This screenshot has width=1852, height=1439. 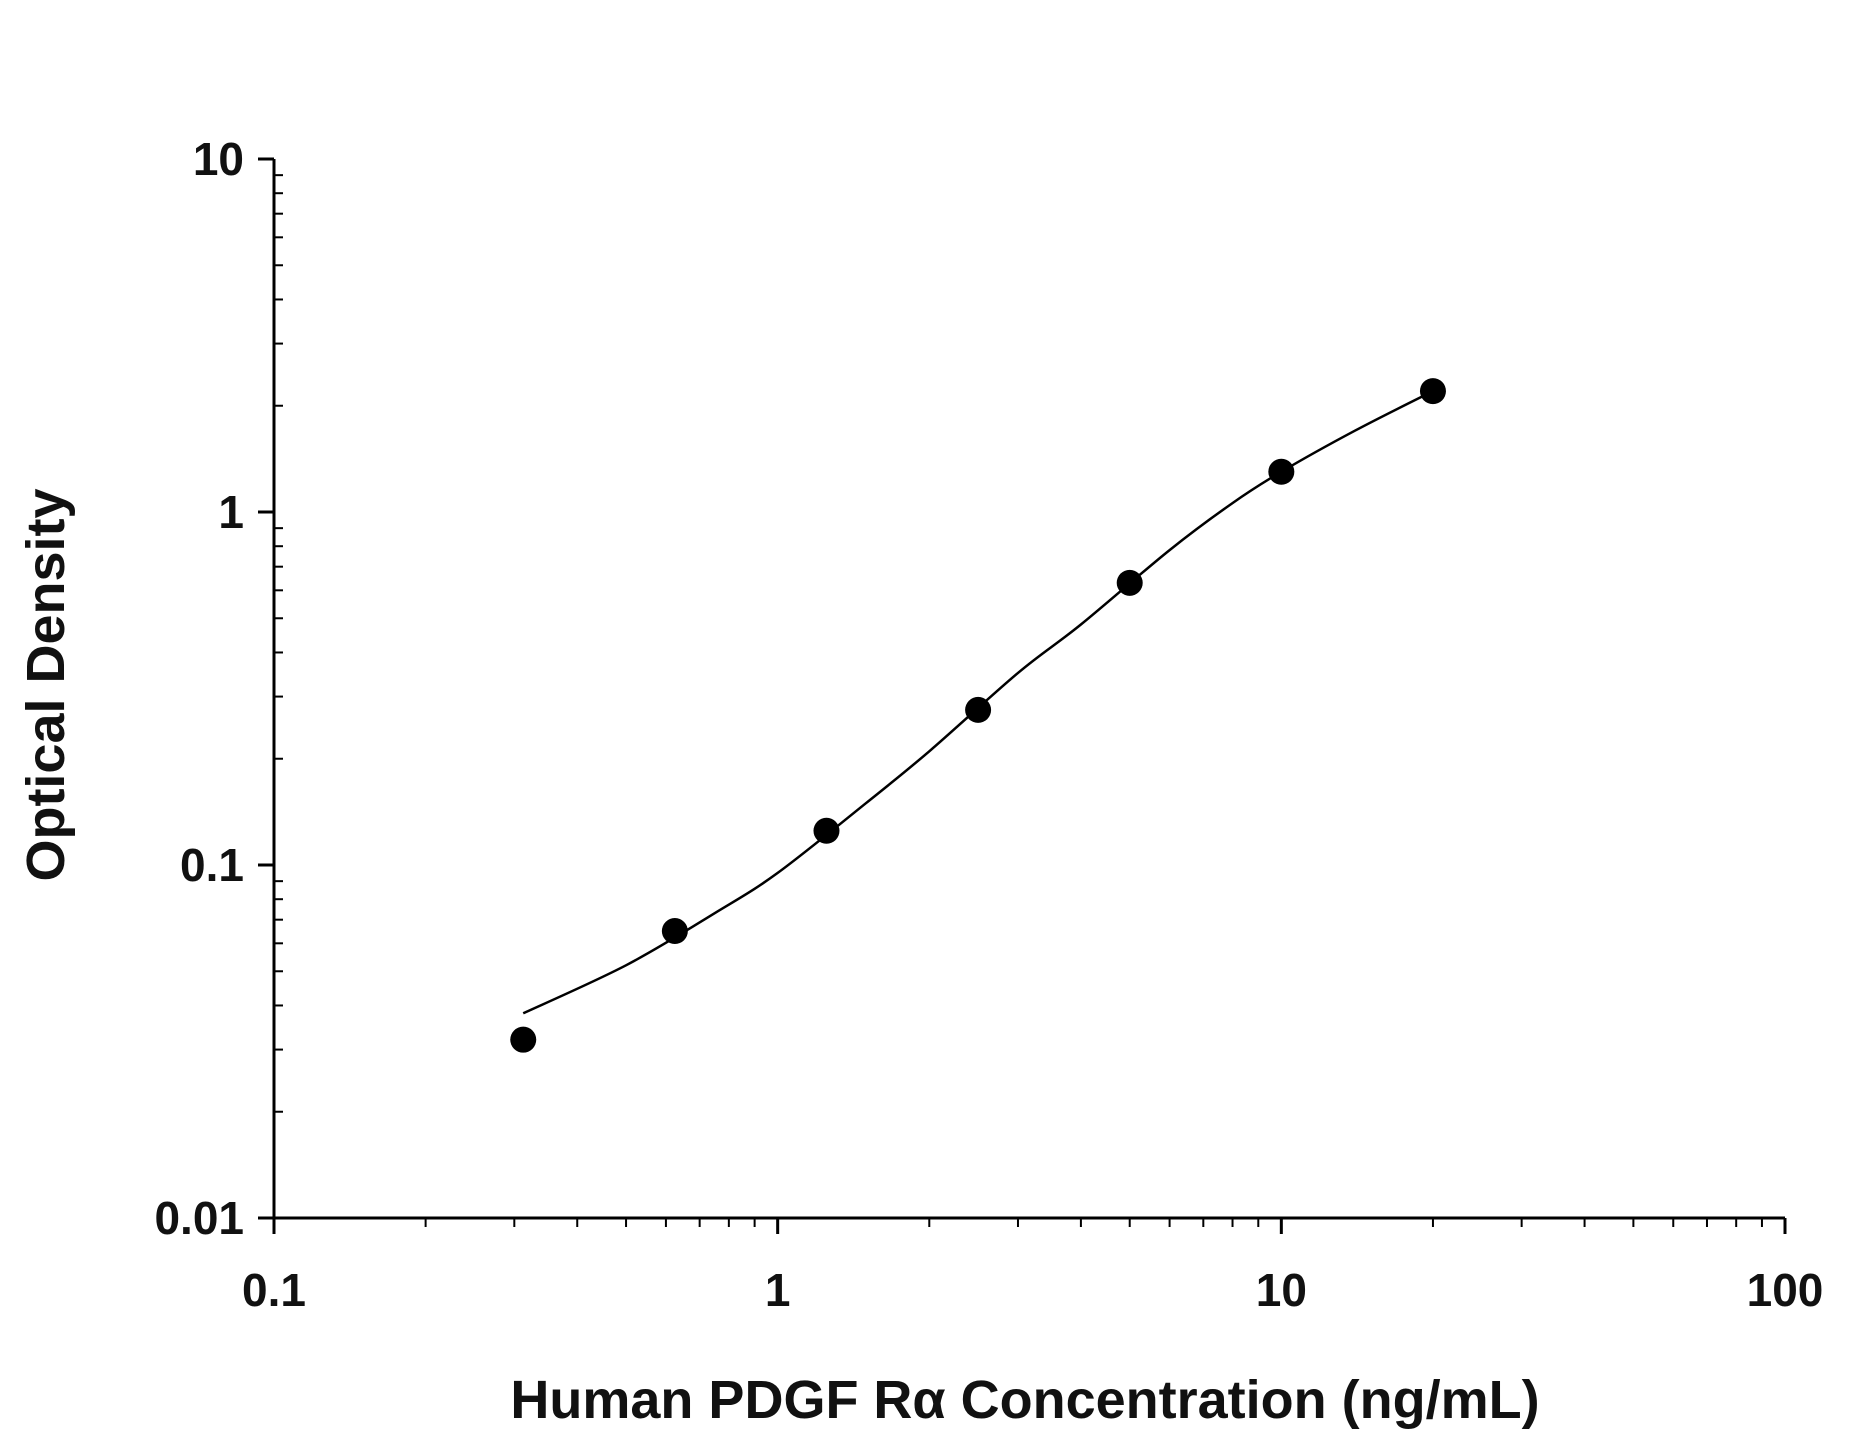 I want to click on x-axis-title: Human PDGF Rα Concentration (ng/mL), so click(x=1024, y=1400).